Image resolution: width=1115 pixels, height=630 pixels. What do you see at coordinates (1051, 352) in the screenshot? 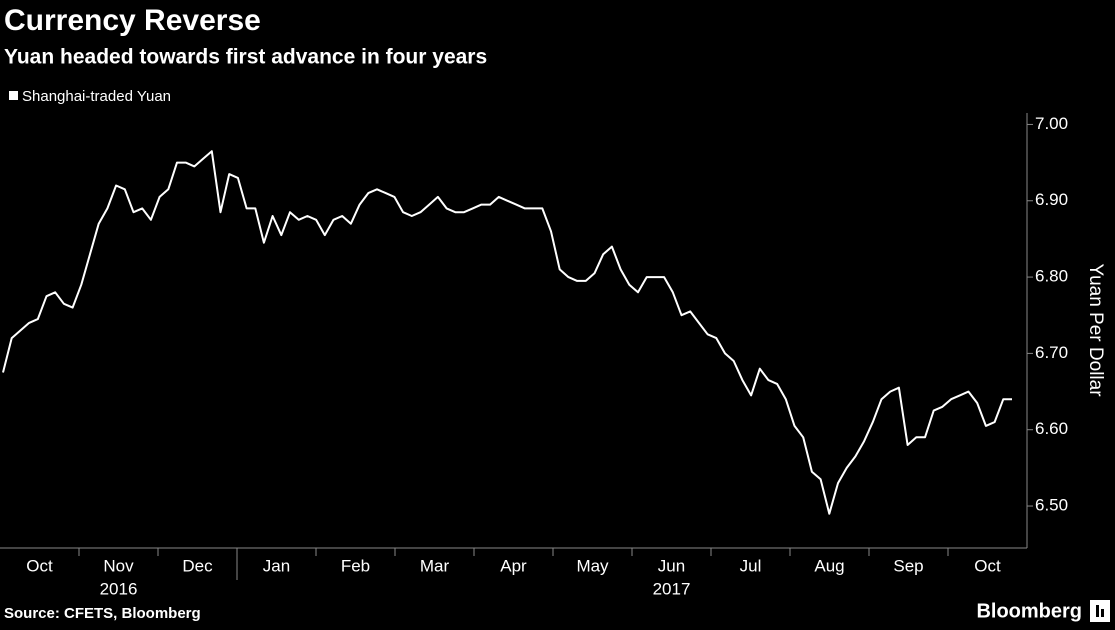
I see `y-tick-label: 6.70` at bounding box center [1051, 352].